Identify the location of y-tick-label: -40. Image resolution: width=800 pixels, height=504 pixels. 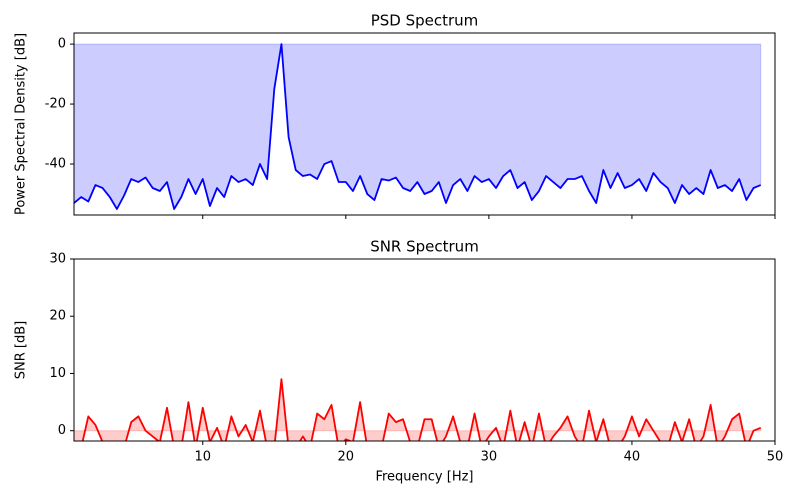
(55, 164).